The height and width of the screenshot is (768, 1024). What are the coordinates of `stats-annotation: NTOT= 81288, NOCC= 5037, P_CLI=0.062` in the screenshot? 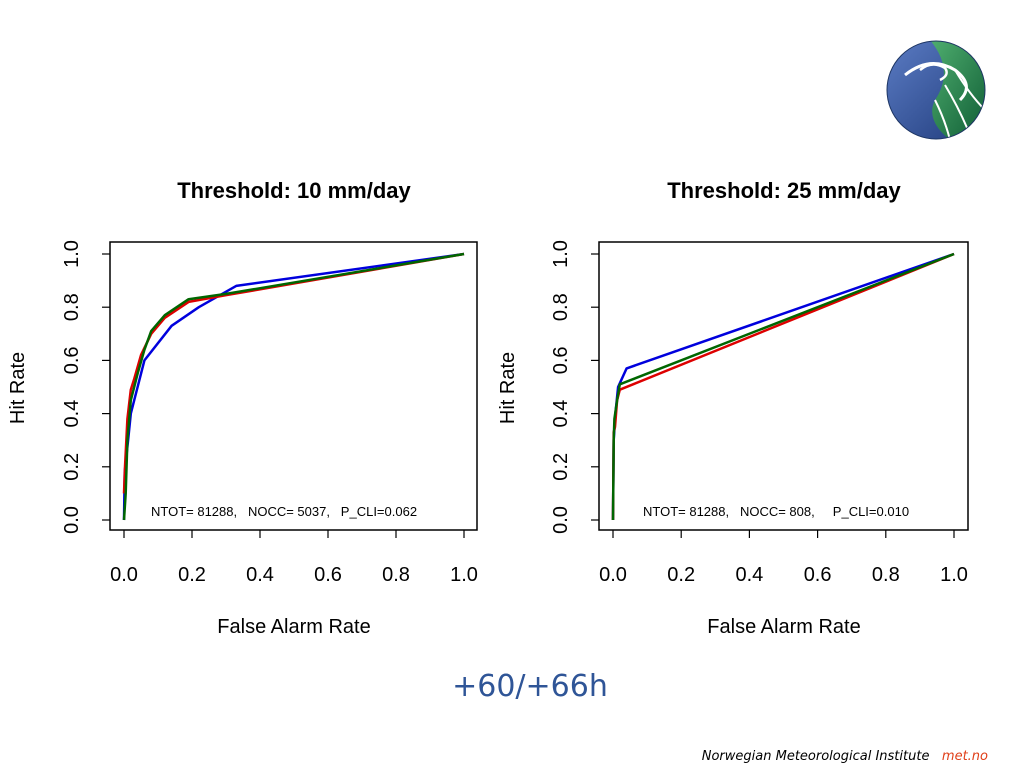 It's located at (284, 511).